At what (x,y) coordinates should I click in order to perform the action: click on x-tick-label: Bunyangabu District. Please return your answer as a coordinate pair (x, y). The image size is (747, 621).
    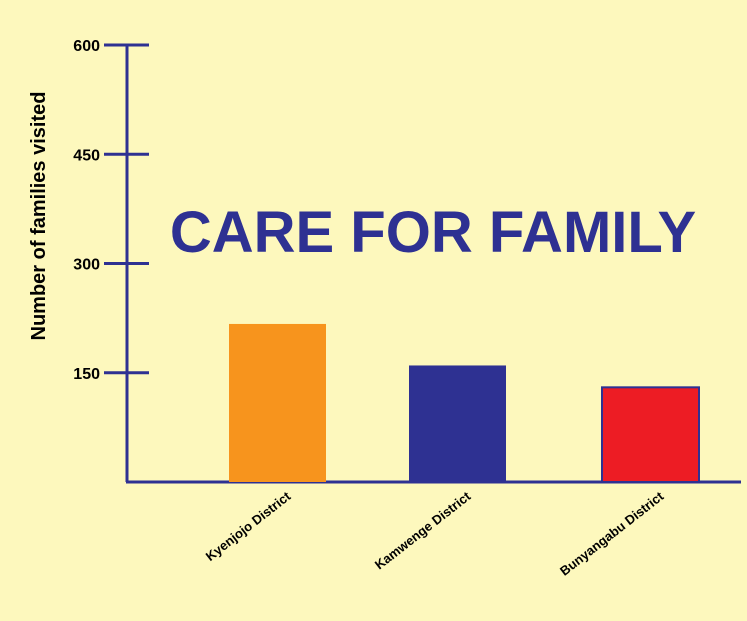
    Looking at the image, I should click on (612, 533).